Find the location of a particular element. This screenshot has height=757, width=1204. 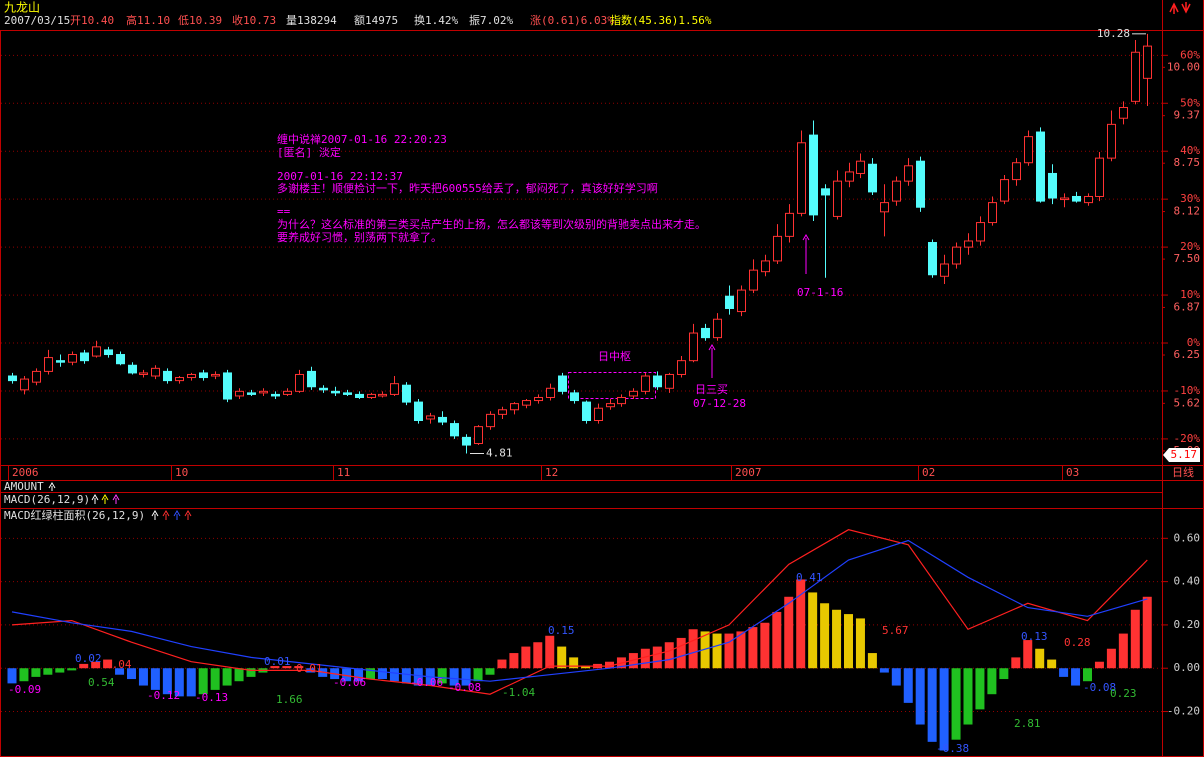

y2-tick-label: 60% is located at coordinates (1190, 54).